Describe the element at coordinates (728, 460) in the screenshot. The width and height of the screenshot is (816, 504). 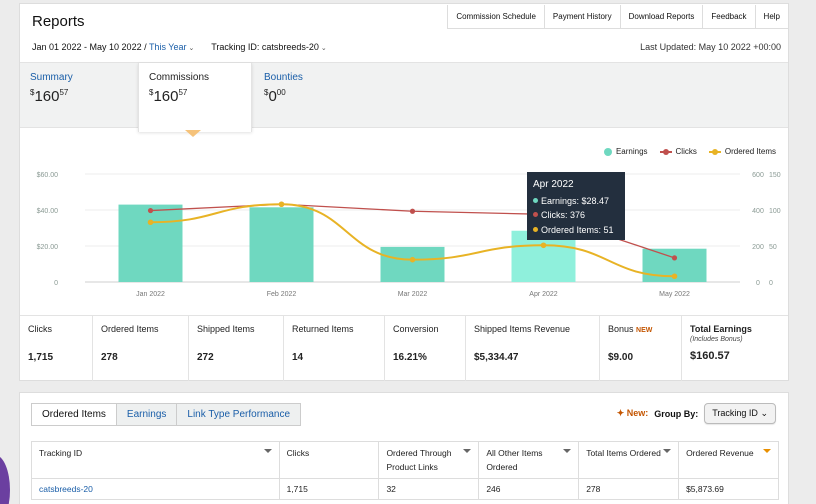
I see `col-ordered-revenue: Ordered Revenue` at that location.